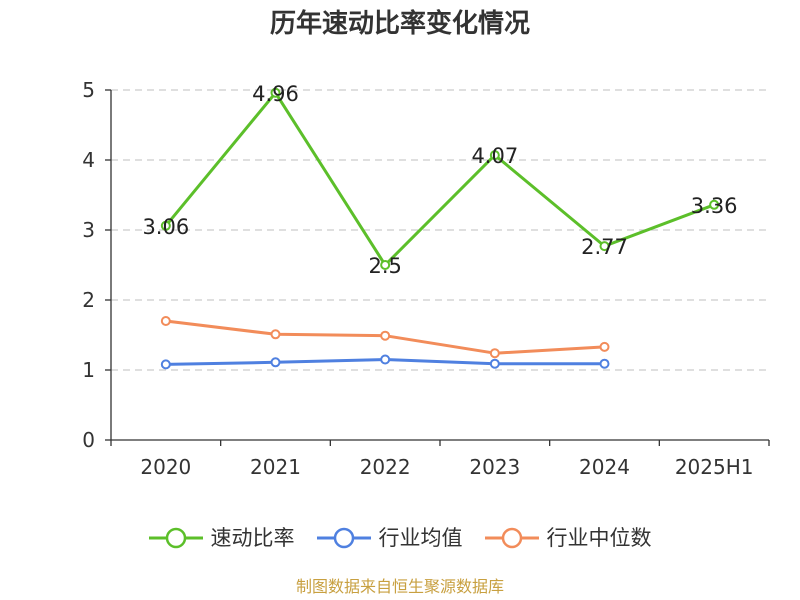 This screenshot has width=800, height=600. Describe the element at coordinates (399, 24) in the screenshot. I see `chart-title: 历年速动比率变化情况` at that location.